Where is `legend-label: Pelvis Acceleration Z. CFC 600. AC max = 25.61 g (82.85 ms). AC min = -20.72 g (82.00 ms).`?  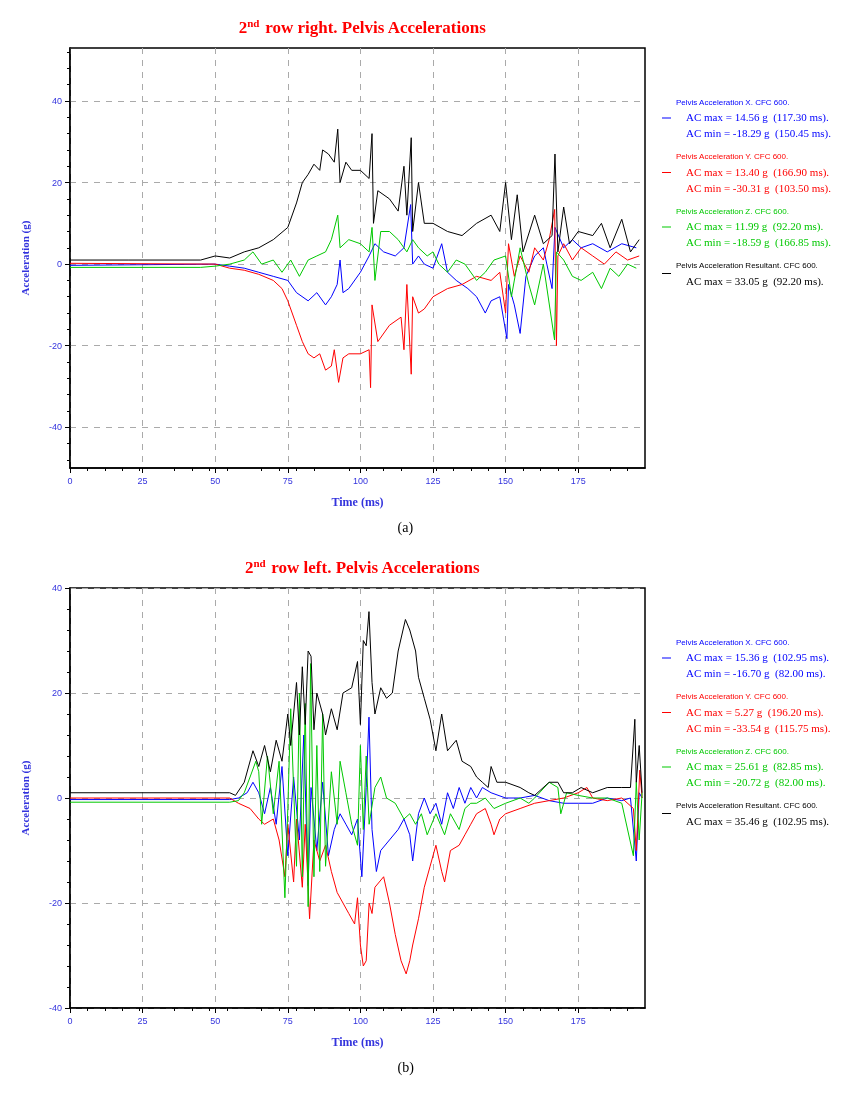
legend-label: Pelvis Acceleration Z. CFC 600. AC max = 25.61 g (82.85 ms). AC min = -20.72 g (82.00 ms). is located at coordinates (751, 767).